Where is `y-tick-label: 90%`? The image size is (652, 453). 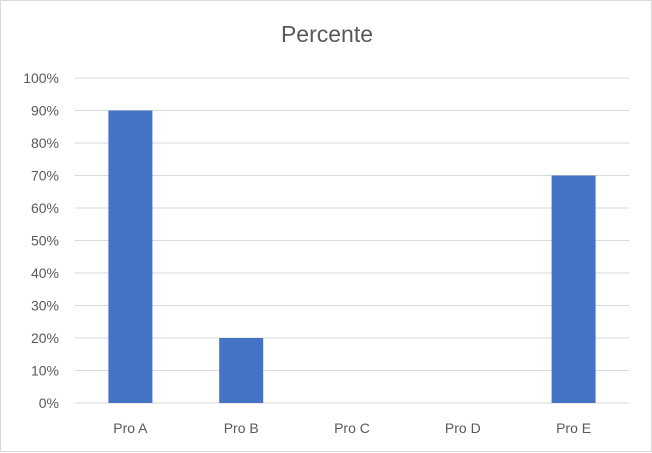 y-tick-label: 90% is located at coordinates (45, 111).